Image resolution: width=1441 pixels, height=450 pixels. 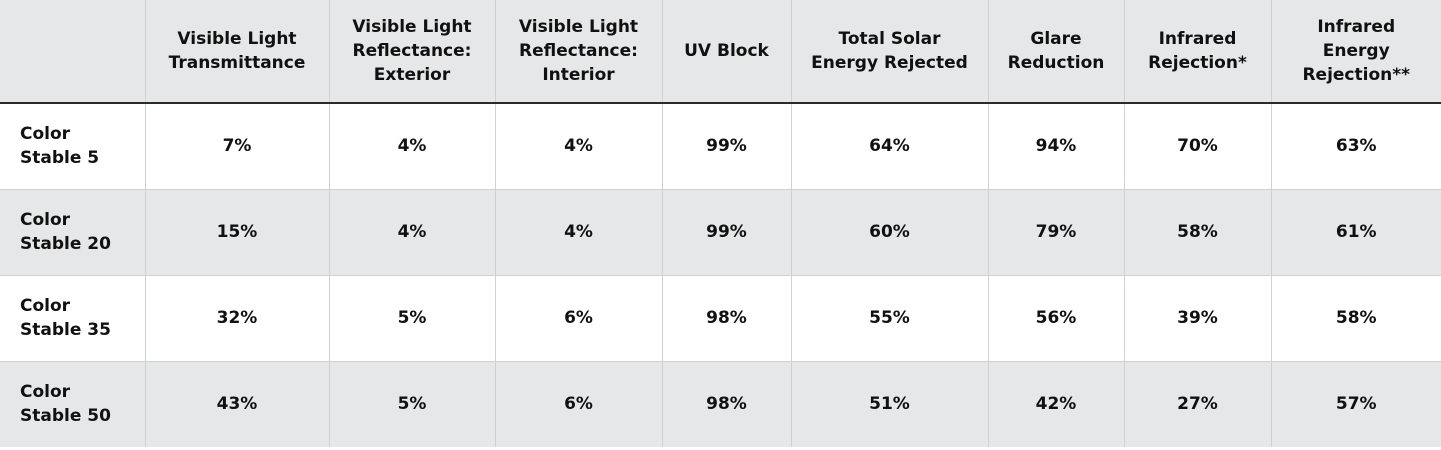 I want to click on cell-text: 32%, so click(x=237, y=318).